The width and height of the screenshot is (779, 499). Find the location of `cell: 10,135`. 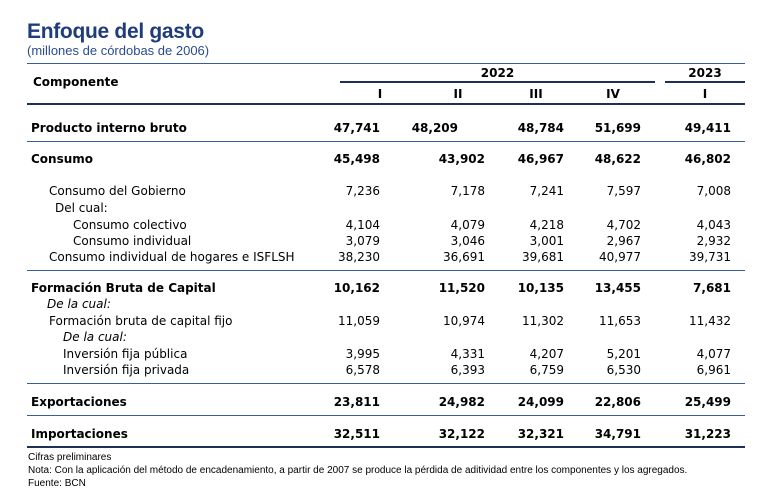

cell: 10,135 is located at coordinates (540, 288).